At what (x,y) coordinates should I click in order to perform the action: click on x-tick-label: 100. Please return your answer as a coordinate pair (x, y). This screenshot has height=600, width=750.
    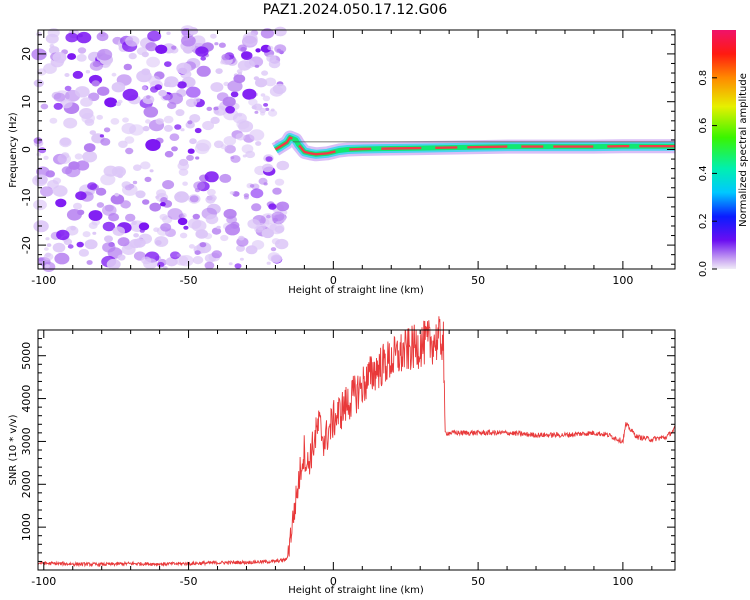
    Looking at the image, I should click on (622, 280).